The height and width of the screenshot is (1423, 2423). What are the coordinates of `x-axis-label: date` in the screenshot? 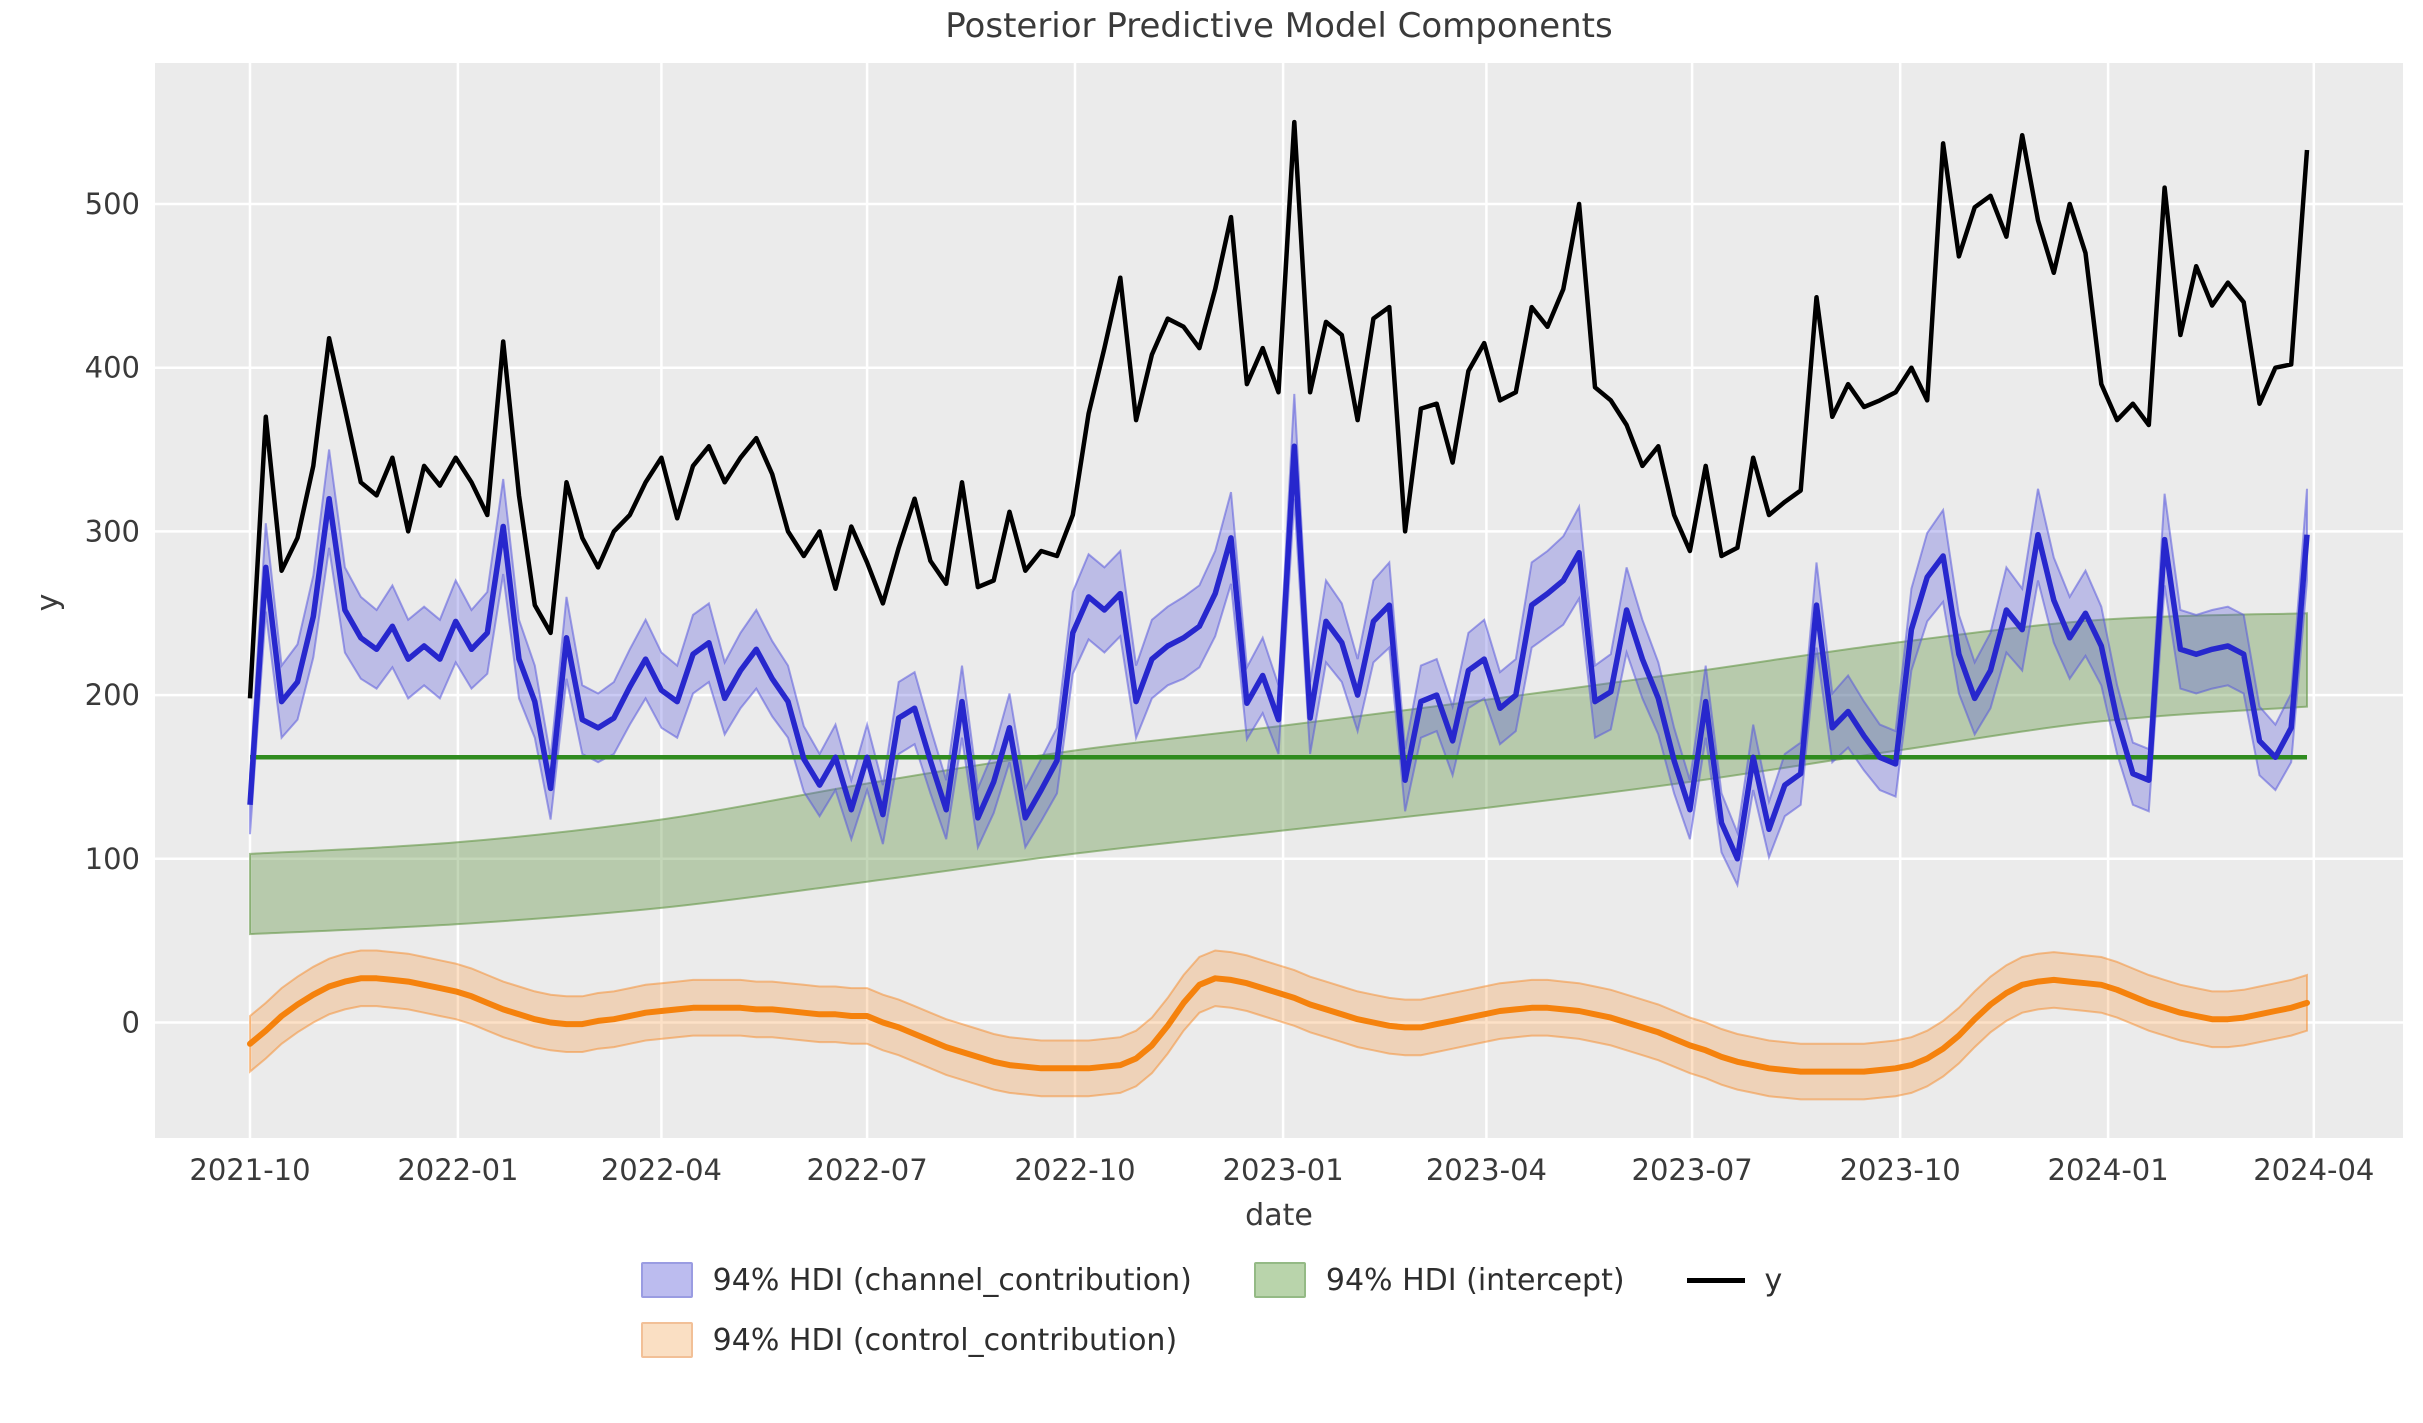 It's located at (1279, 1215).